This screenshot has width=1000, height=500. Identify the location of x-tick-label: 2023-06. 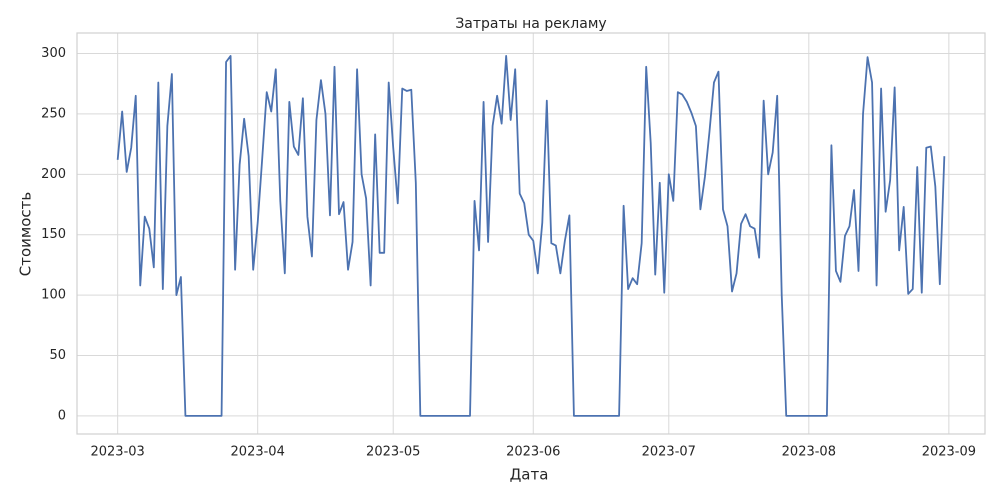
(533, 452).